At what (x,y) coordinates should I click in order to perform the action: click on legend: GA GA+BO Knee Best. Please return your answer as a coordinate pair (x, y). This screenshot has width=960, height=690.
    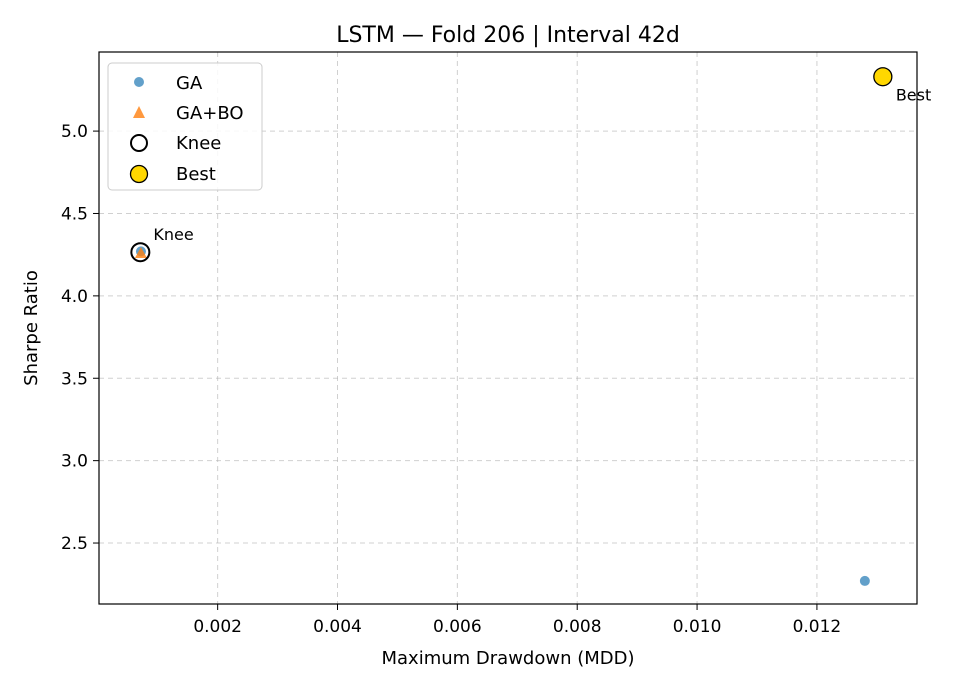
    Looking at the image, I should click on (185, 126).